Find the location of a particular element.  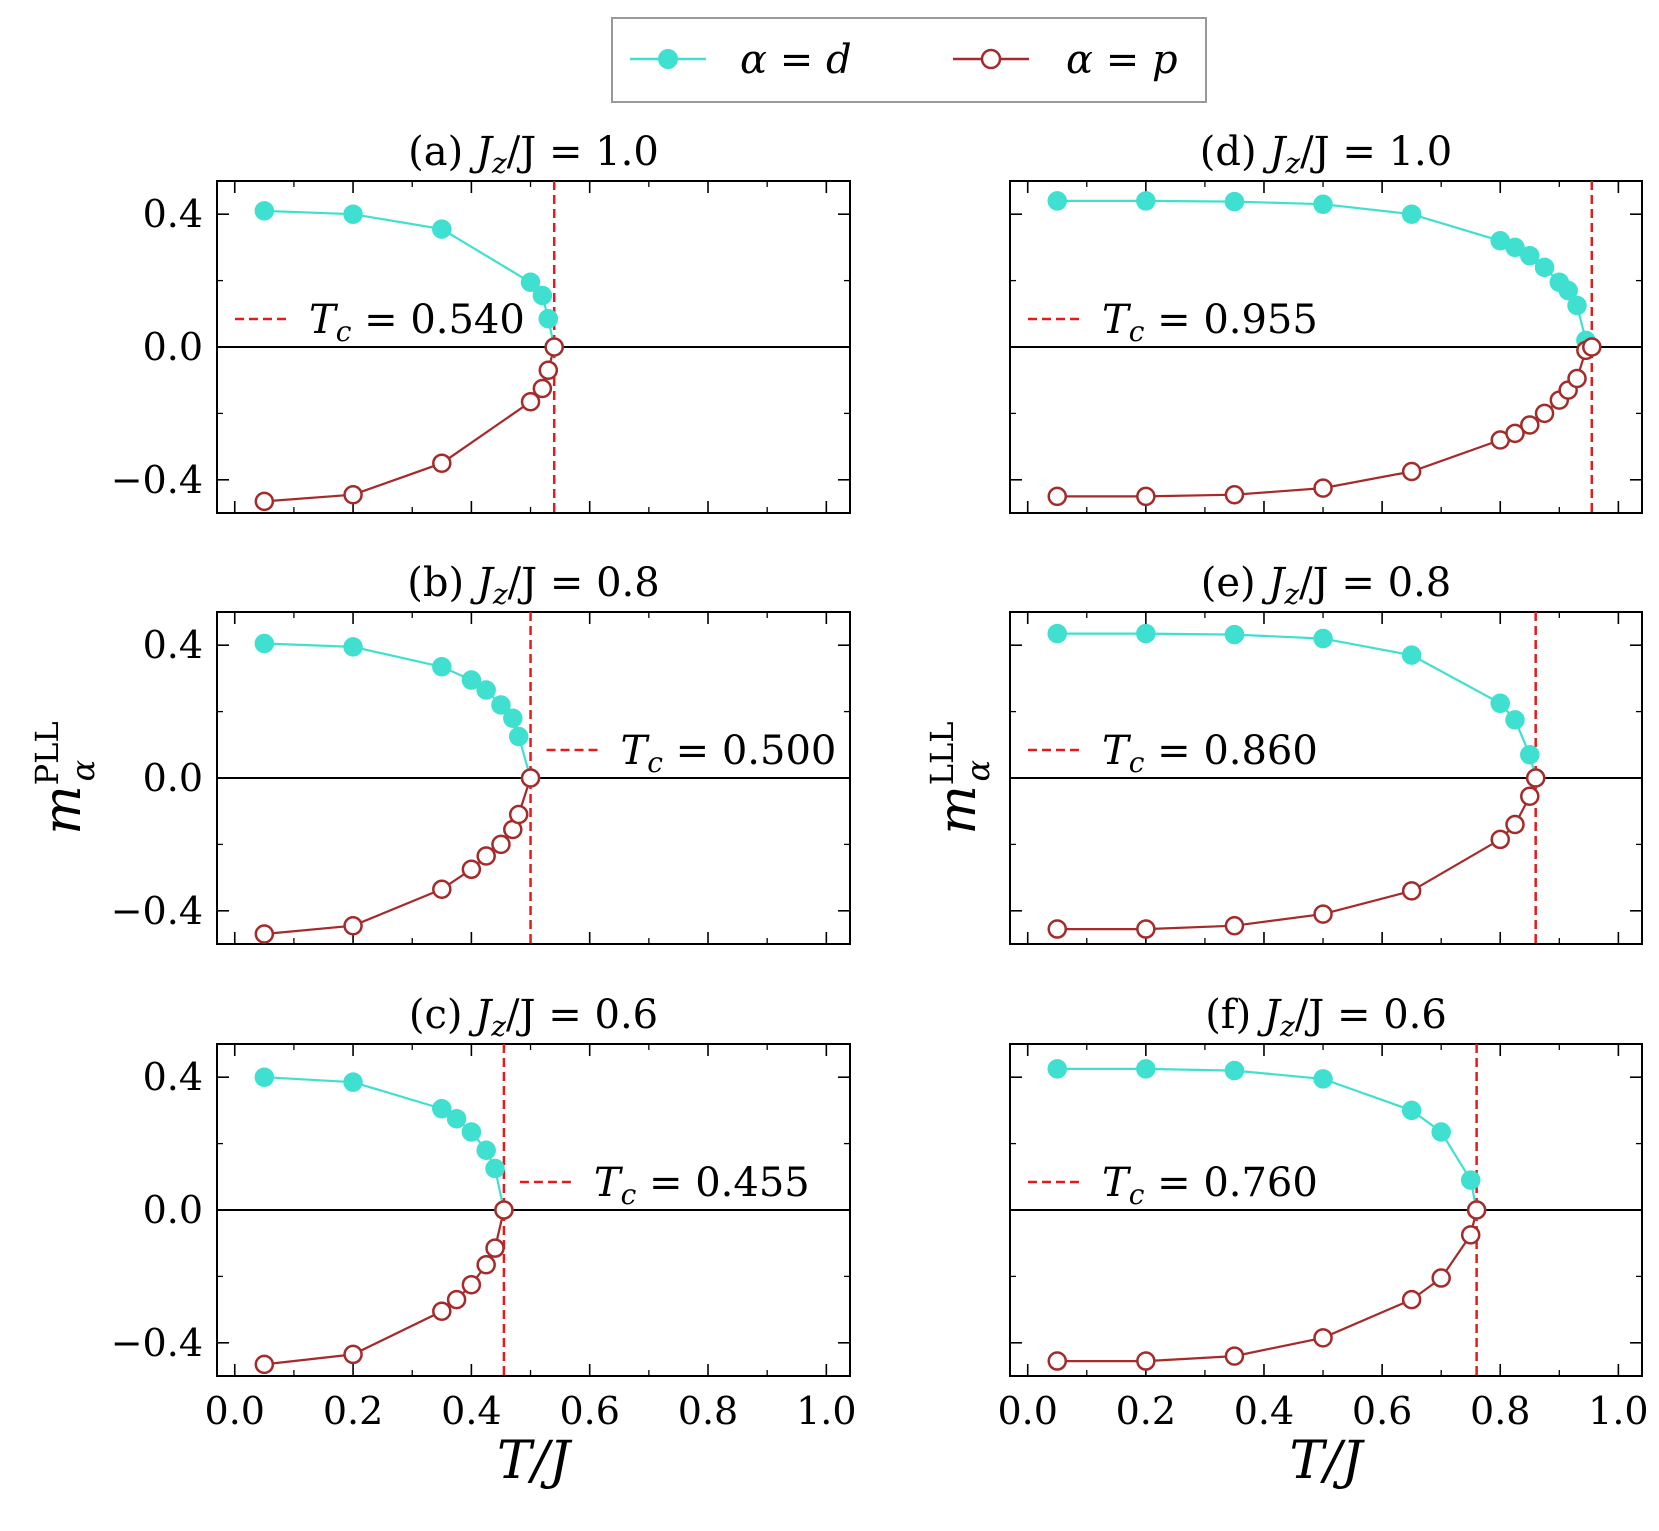

tc-legend-label: Tc = 0.860 is located at coordinates (1210, 753).